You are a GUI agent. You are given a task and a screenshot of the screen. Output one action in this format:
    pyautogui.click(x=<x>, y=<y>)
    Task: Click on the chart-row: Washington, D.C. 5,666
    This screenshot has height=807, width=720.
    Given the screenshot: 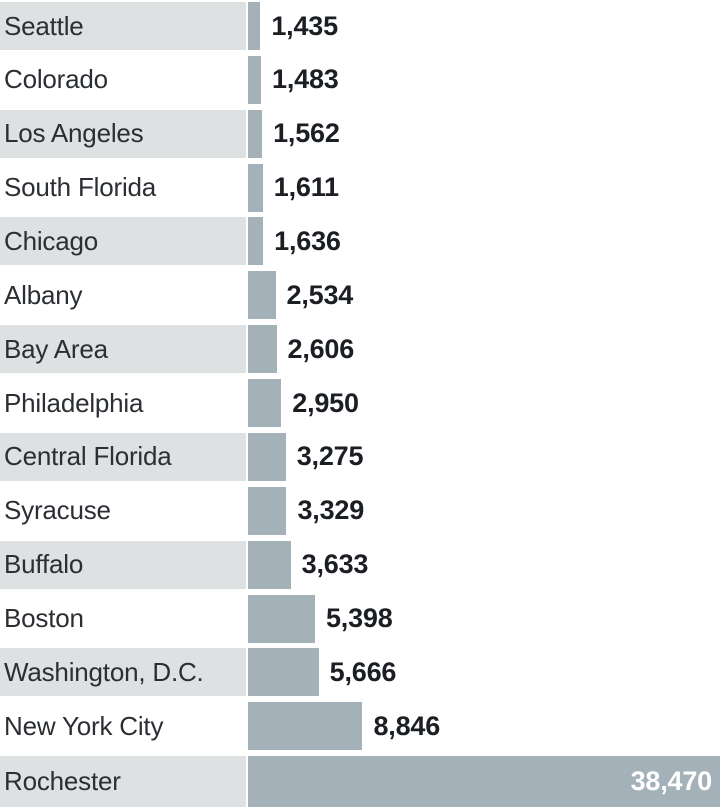 What is the action you would take?
    pyautogui.click(x=360, y=672)
    